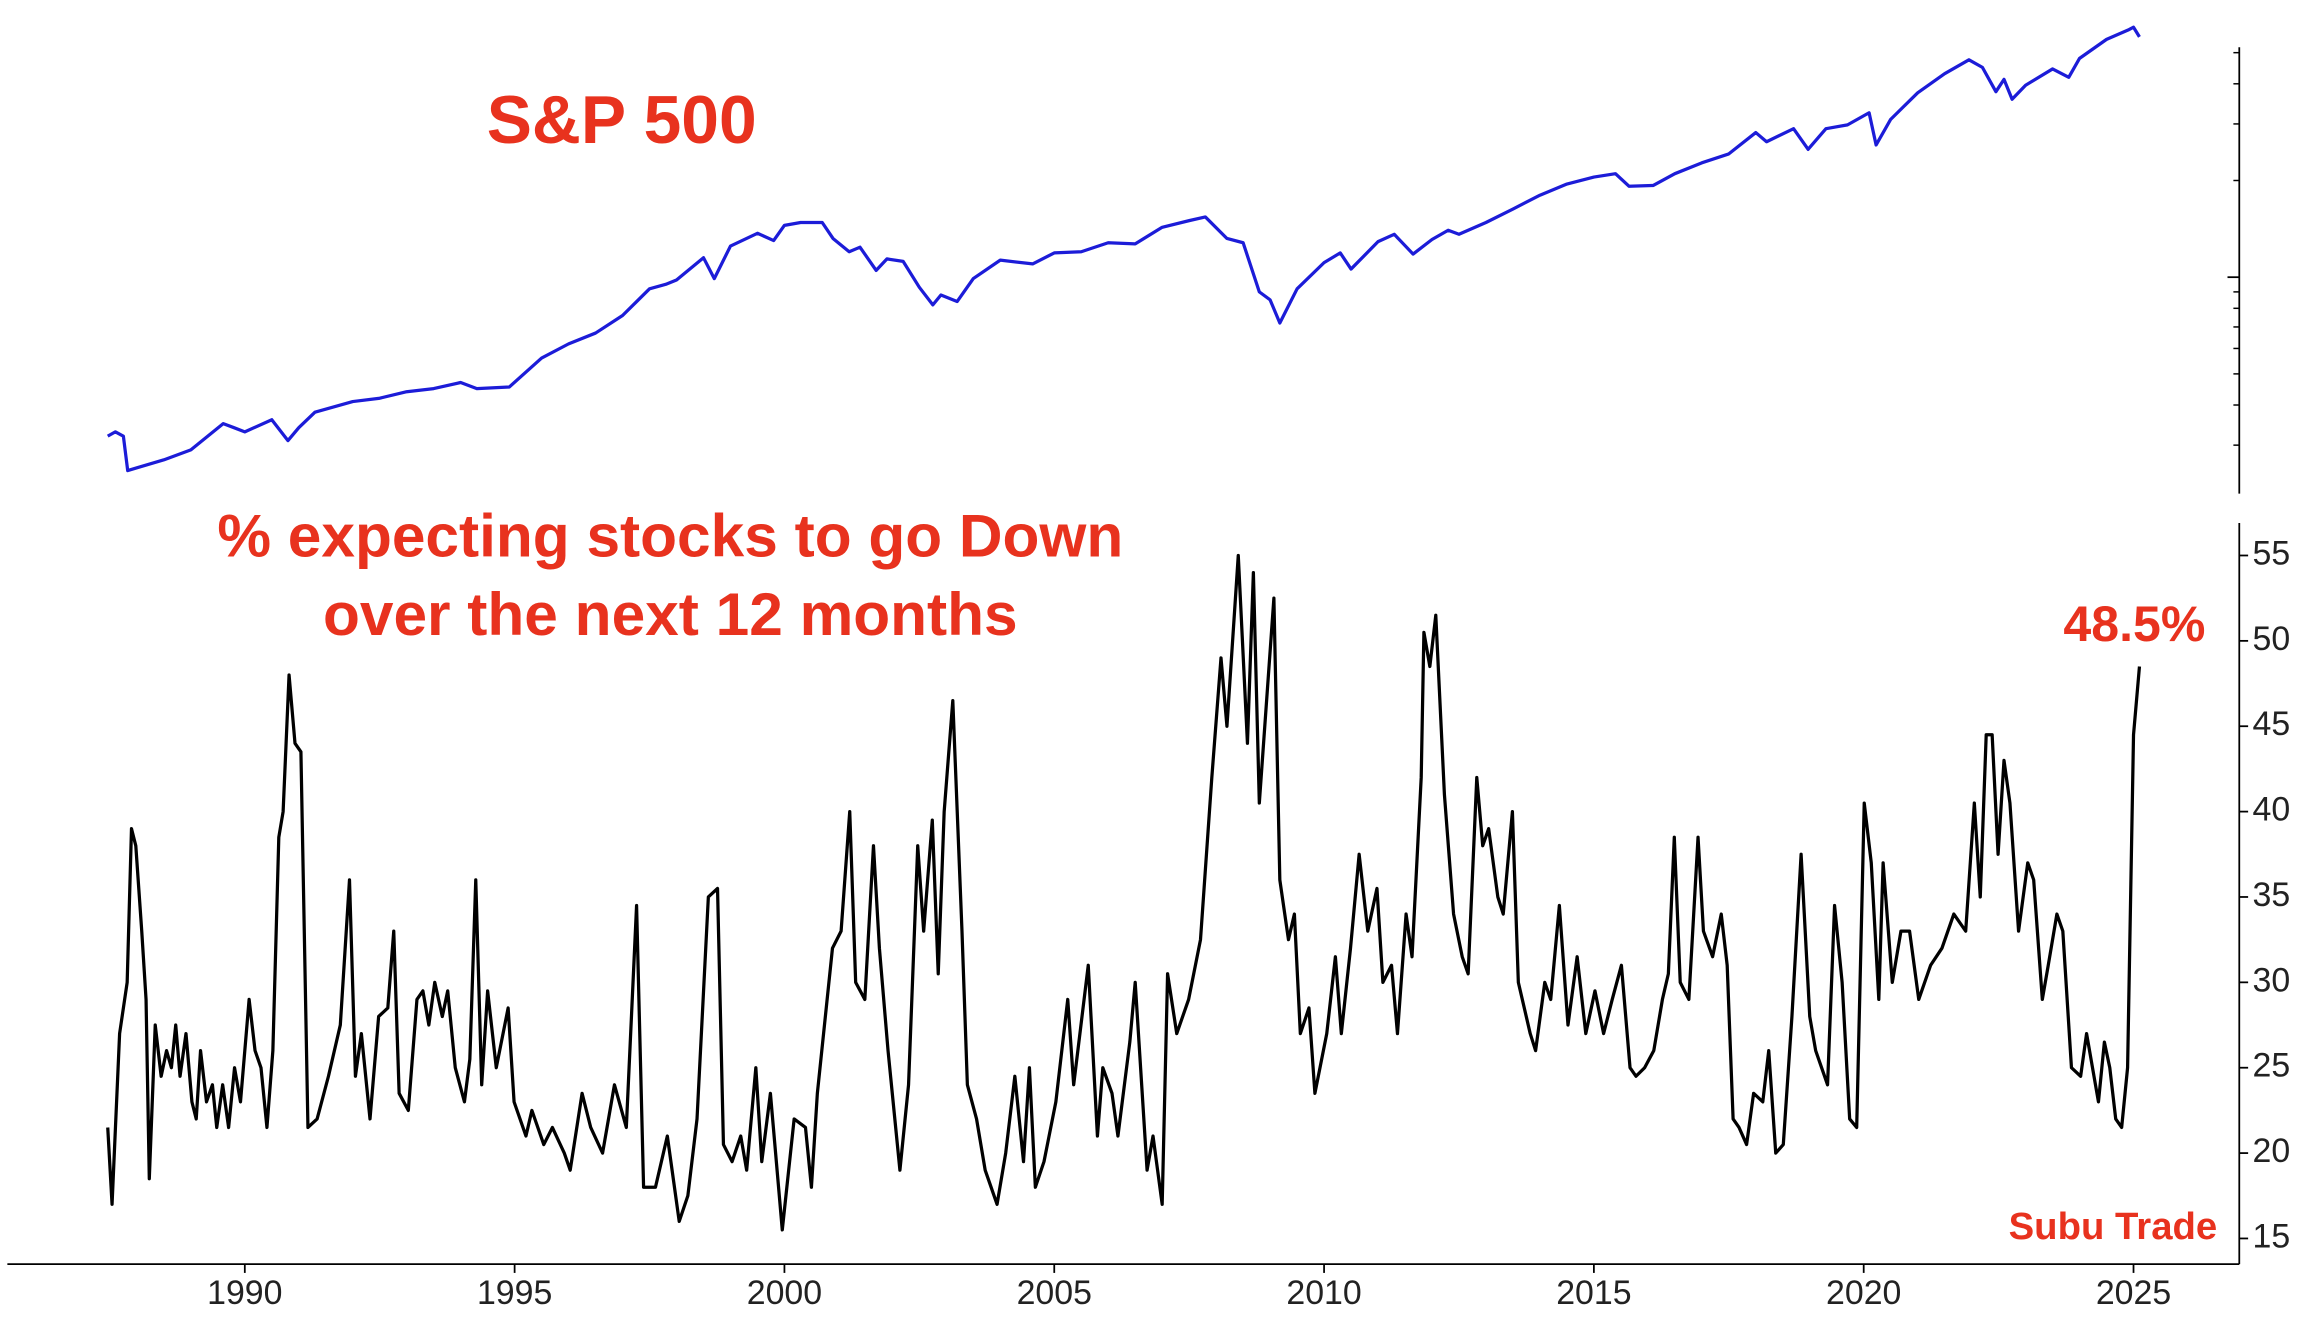  I want to click on x-tick-label: 1995, so click(514, 1293).